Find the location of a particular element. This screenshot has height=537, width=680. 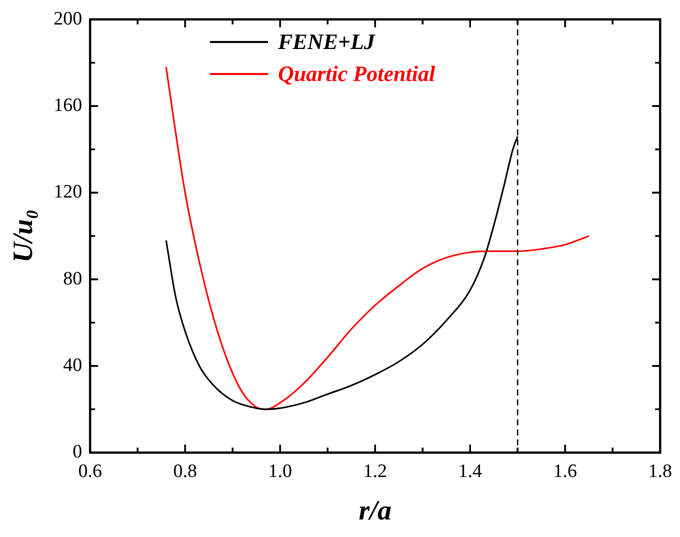

x-tick-label: 1.2 is located at coordinates (375, 471).